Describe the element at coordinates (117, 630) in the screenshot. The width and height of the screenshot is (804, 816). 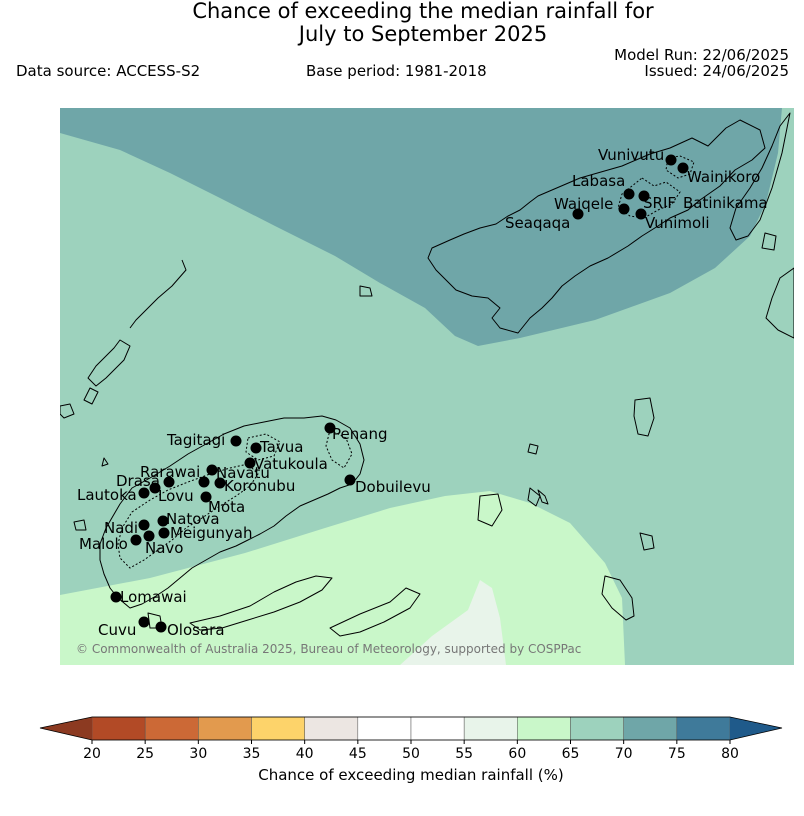
I see `station-label-cuvu: Cuvu` at that location.